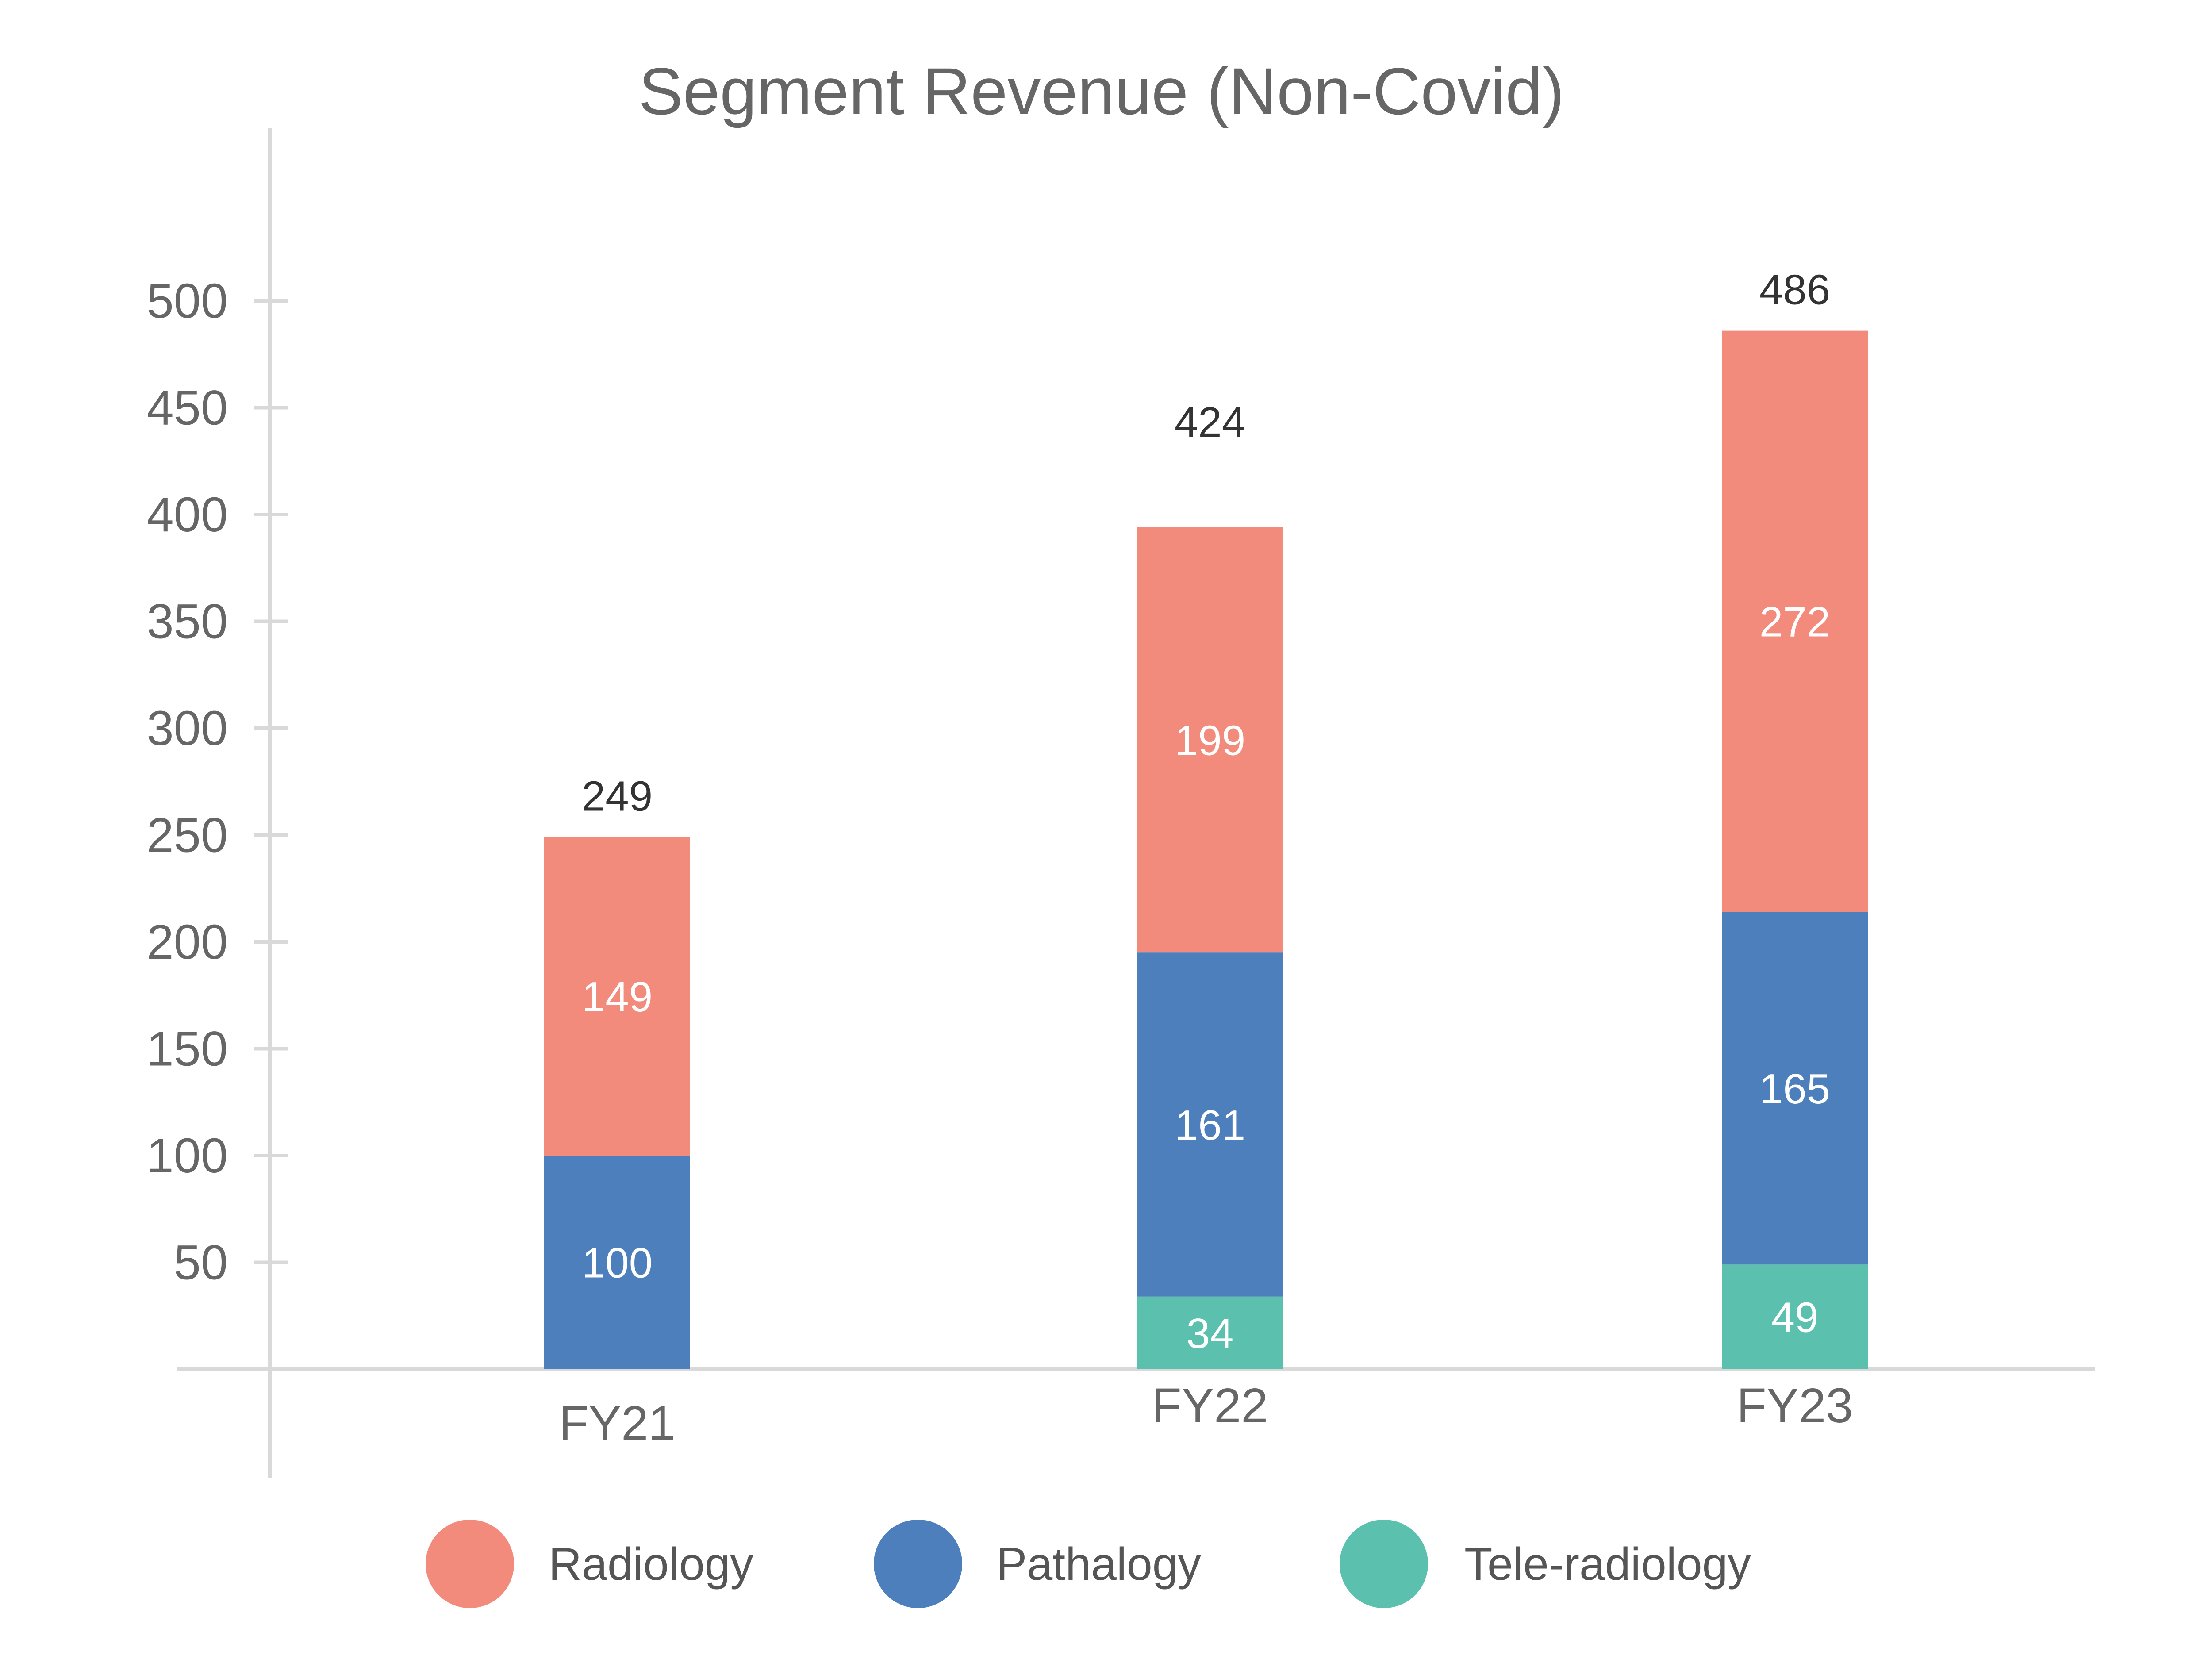 The height and width of the screenshot is (1659, 2212). I want to click on y-tick-label: 200, so click(187, 942).